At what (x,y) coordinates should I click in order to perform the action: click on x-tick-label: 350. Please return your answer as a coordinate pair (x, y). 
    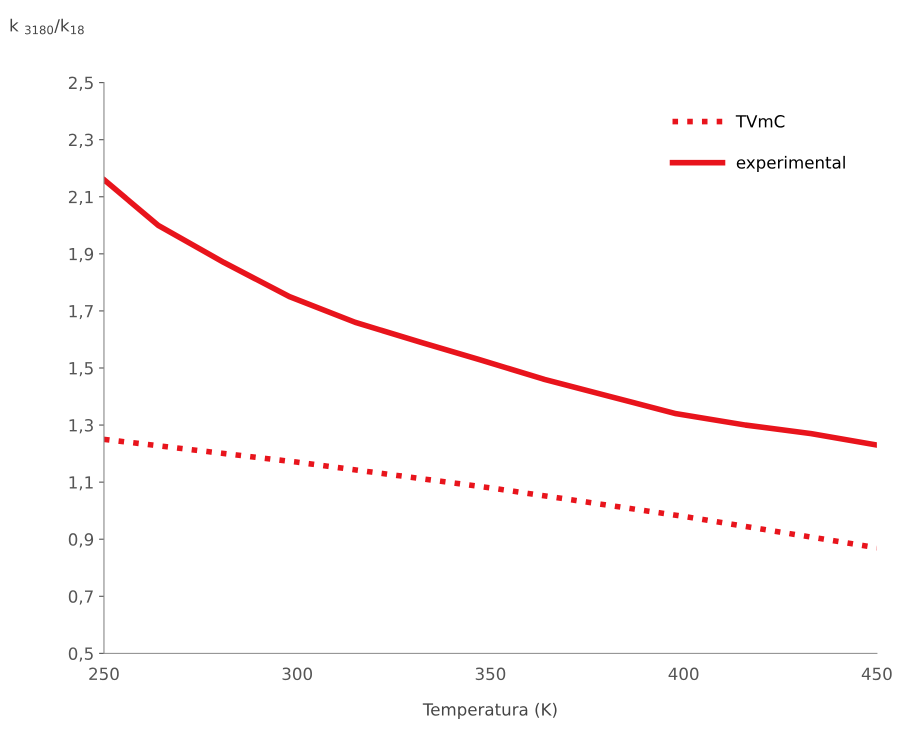
    Looking at the image, I should click on (491, 674).